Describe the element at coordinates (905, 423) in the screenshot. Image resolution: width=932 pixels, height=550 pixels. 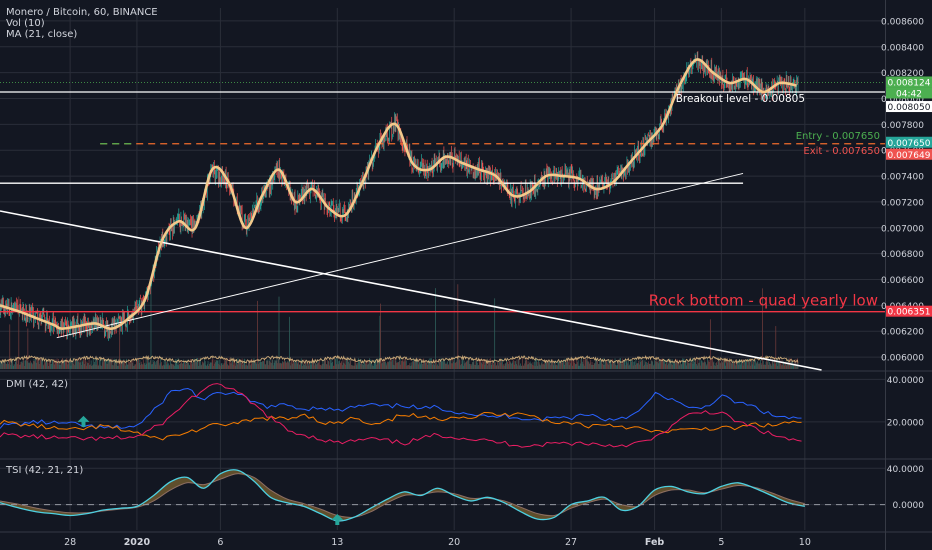
I see `dmi-tick-1: 20.0000` at that location.